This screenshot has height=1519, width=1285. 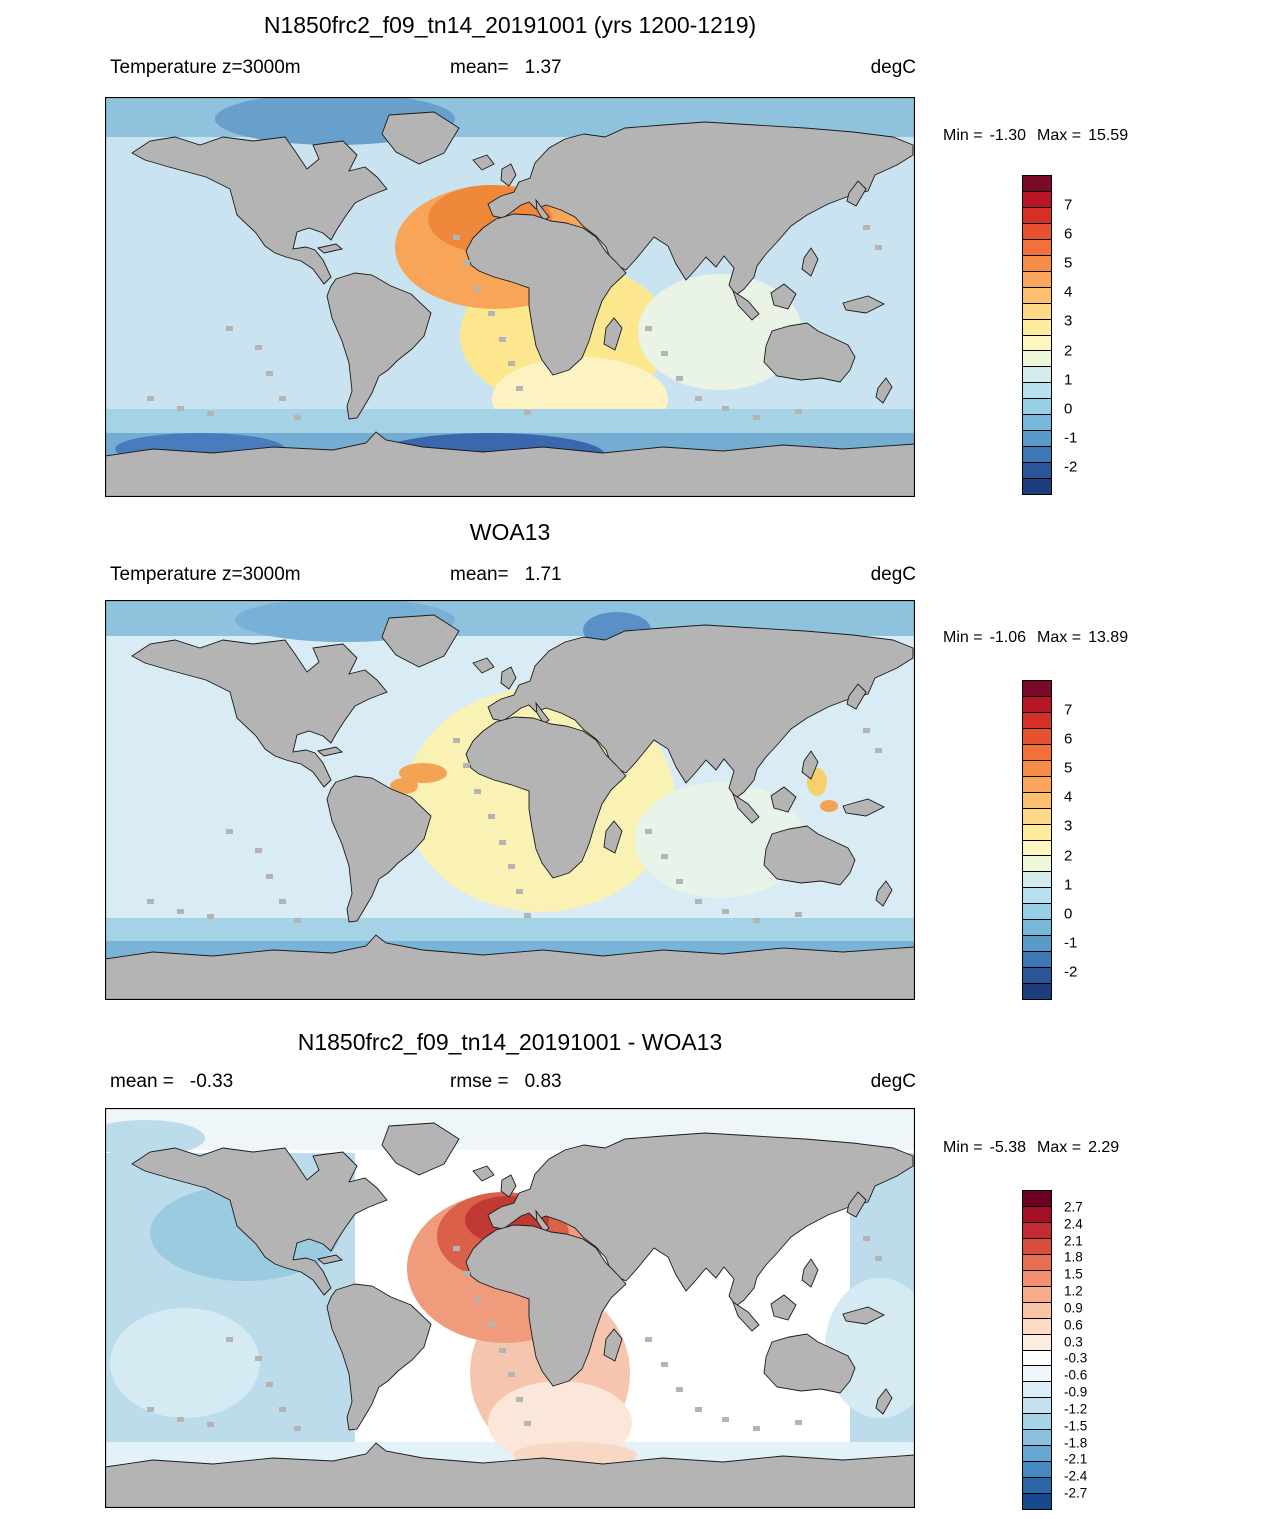 What do you see at coordinates (1059, 637) in the screenshot?
I see `panel2-max-key: Max =` at bounding box center [1059, 637].